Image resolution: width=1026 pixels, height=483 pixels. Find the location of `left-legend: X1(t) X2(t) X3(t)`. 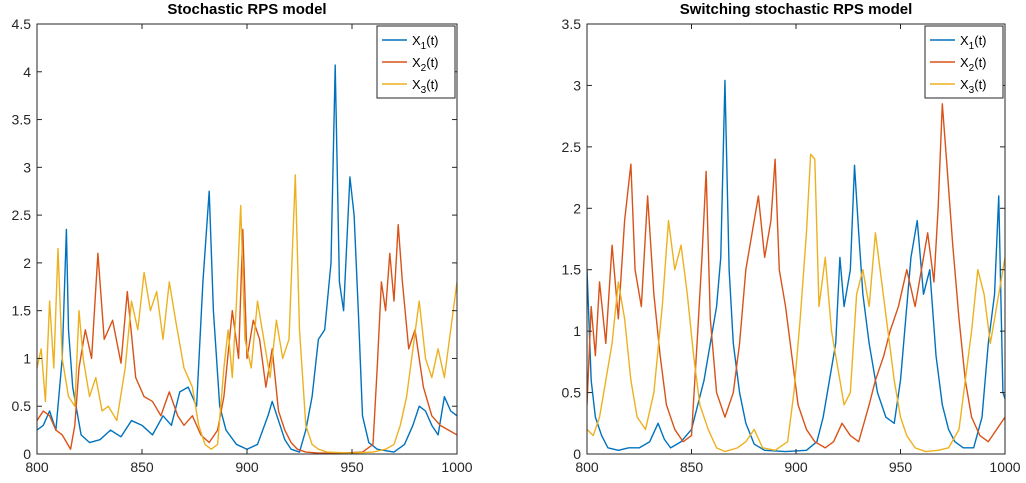

left-legend: X1(t) X2(t) X3(t) is located at coordinates (416, 62).